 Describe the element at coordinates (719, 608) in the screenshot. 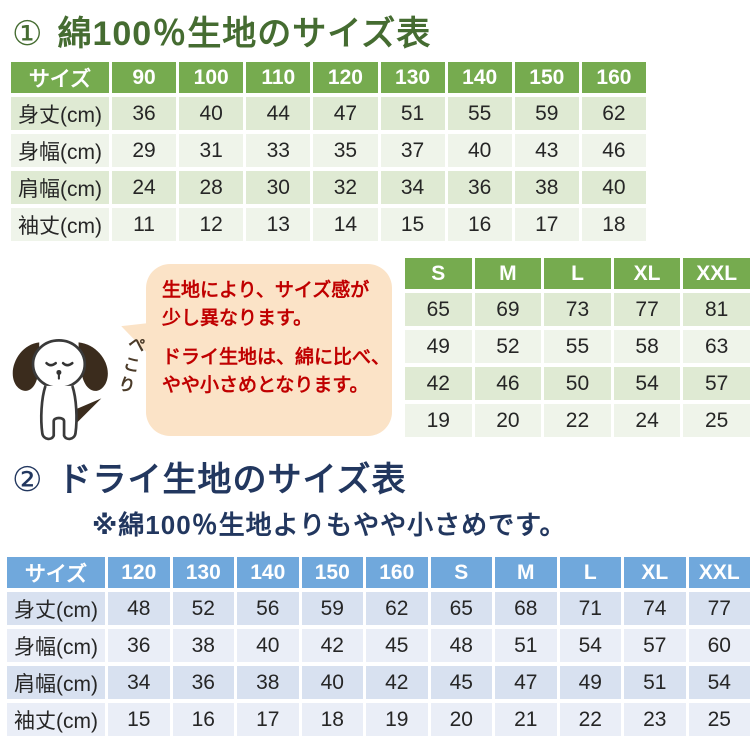

I see `size-cell: 77` at that location.